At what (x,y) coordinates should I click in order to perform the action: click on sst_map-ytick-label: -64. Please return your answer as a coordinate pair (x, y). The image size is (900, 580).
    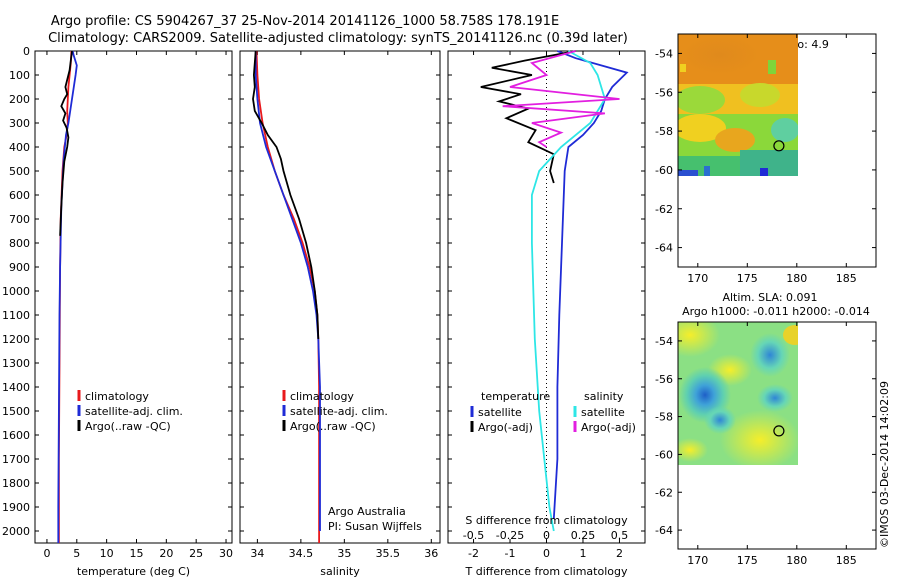
    Looking at the image, I should click on (664, 248).